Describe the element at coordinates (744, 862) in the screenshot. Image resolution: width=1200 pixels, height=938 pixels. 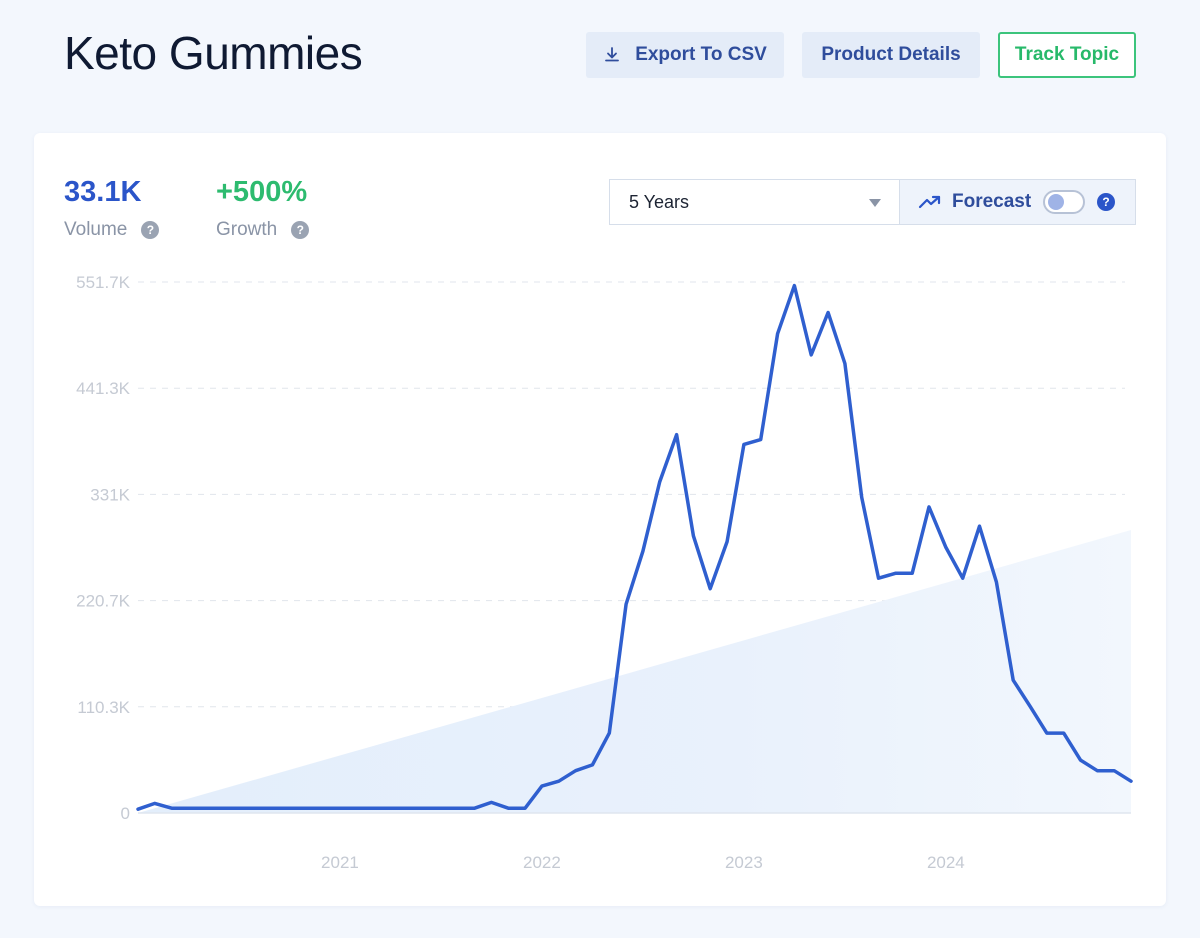
I see `x-tick-label: 2023` at that location.